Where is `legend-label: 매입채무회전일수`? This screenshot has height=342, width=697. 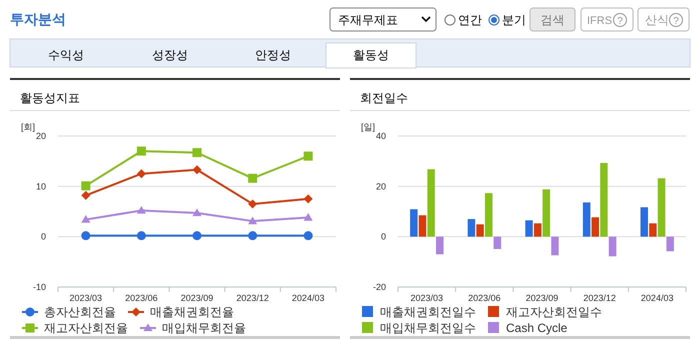 legend-label: 매입채무회전일수 is located at coordinates (428, 328).